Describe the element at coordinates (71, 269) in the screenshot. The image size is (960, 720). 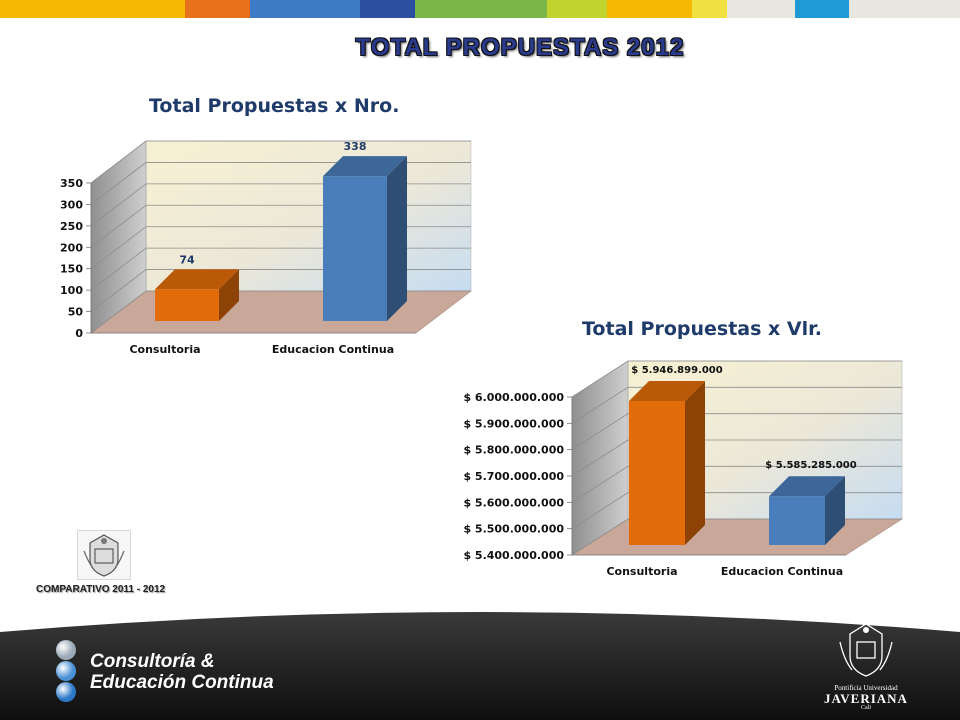
I see `y-tick-label: 150` at that location.